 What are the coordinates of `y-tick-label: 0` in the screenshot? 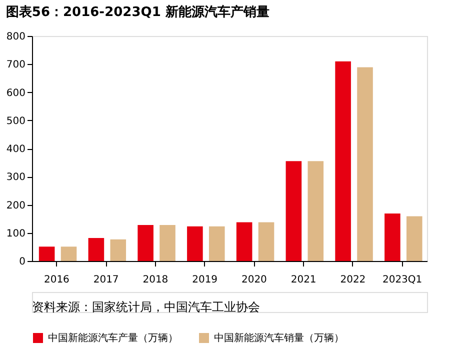 It's located at (22, 262).